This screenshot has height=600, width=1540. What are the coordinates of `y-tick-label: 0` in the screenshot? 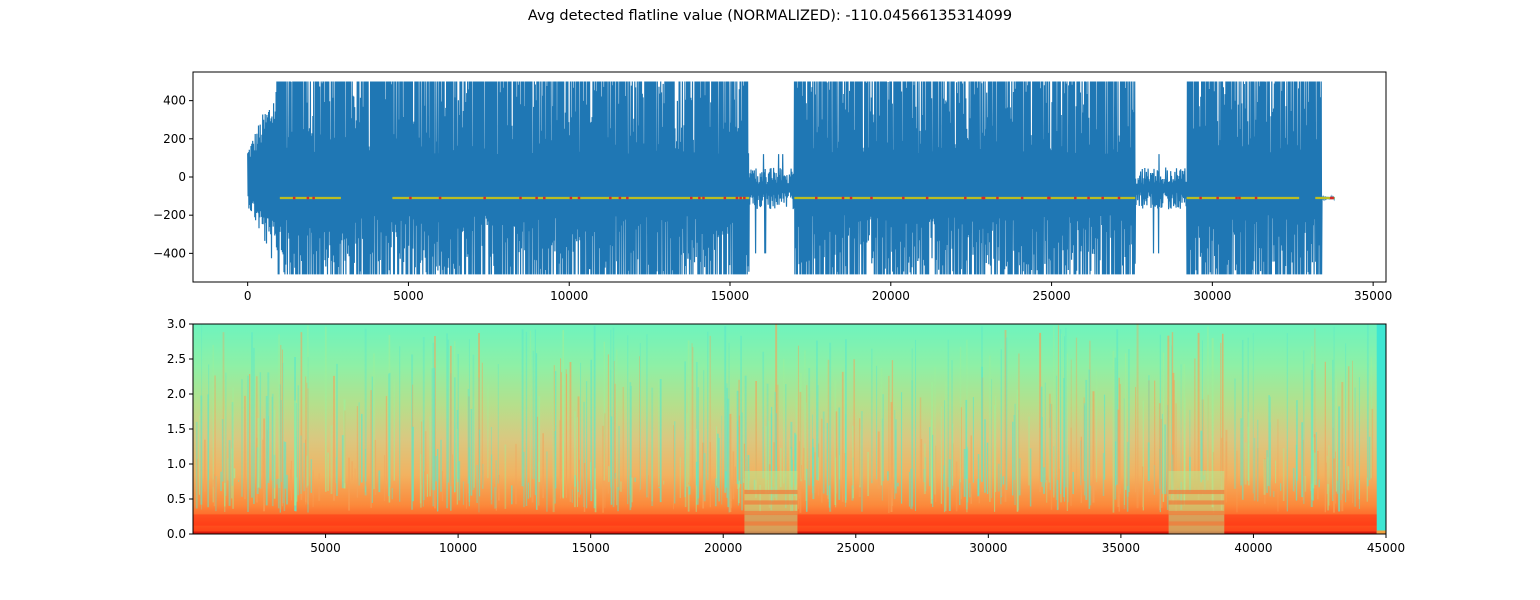 It's located at (182, 177).